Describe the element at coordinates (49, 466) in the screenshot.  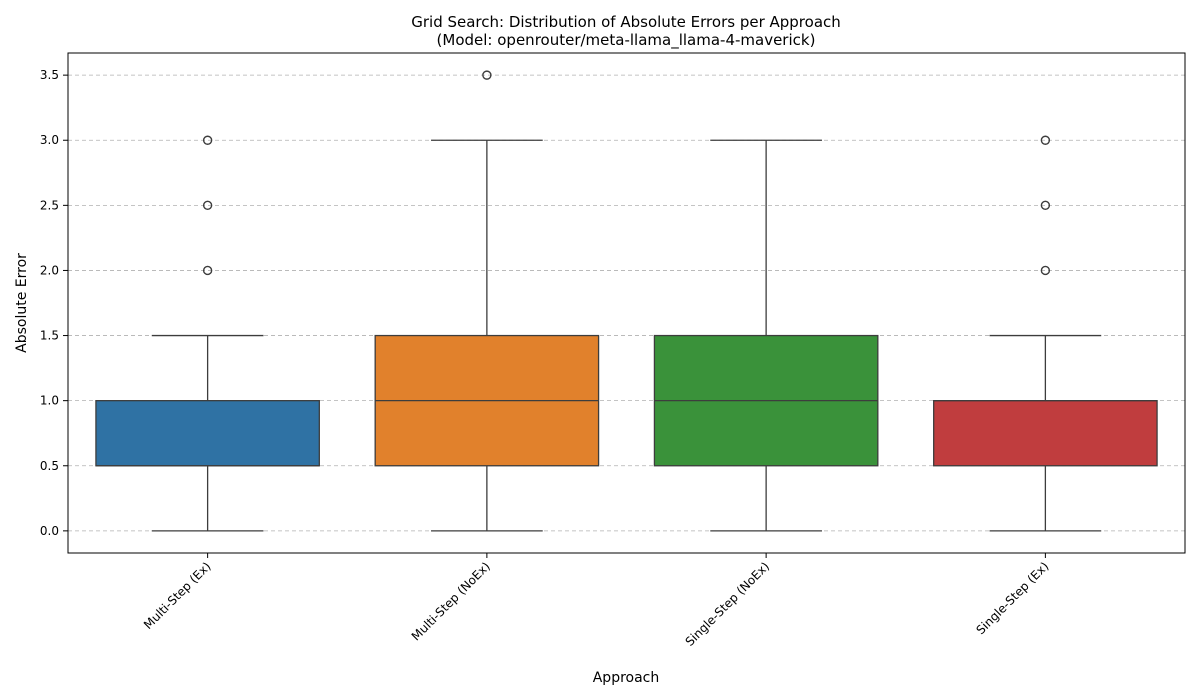
I see `y-tick-label: 0.5` at that location.